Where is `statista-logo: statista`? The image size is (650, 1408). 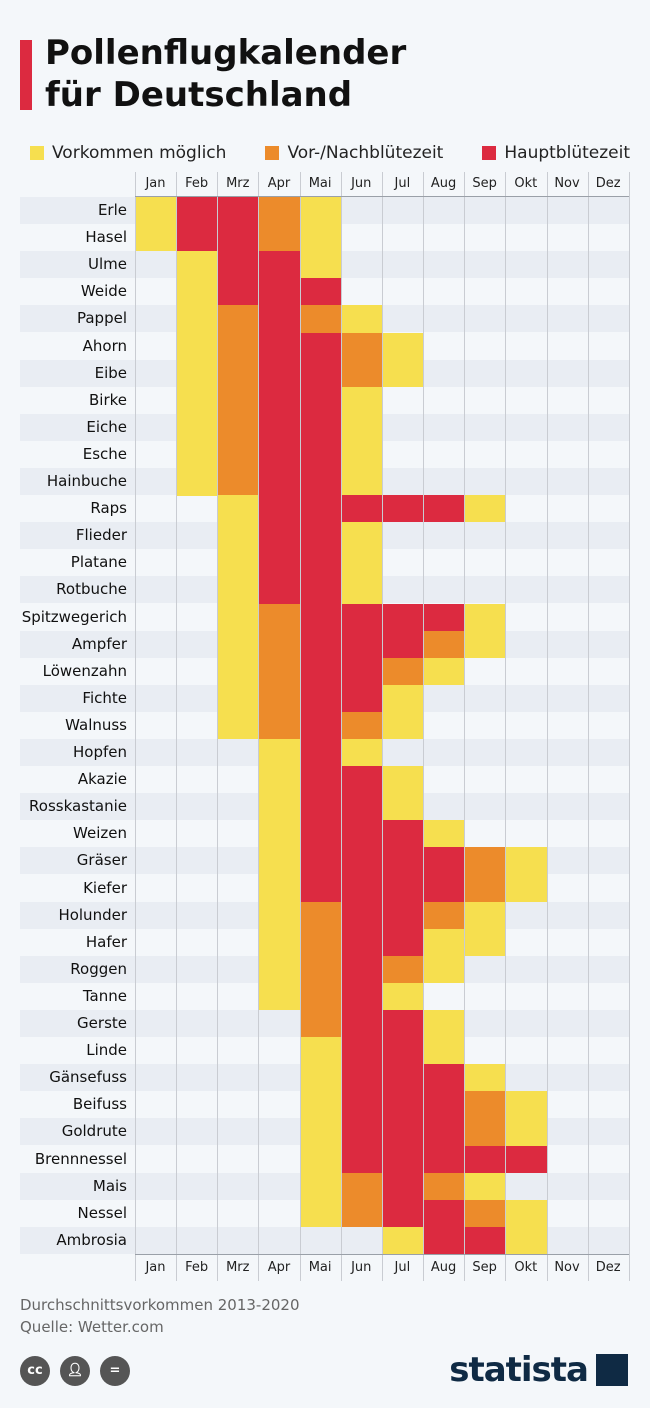 statista-logo: statista is located at coordinates (538, 1370).